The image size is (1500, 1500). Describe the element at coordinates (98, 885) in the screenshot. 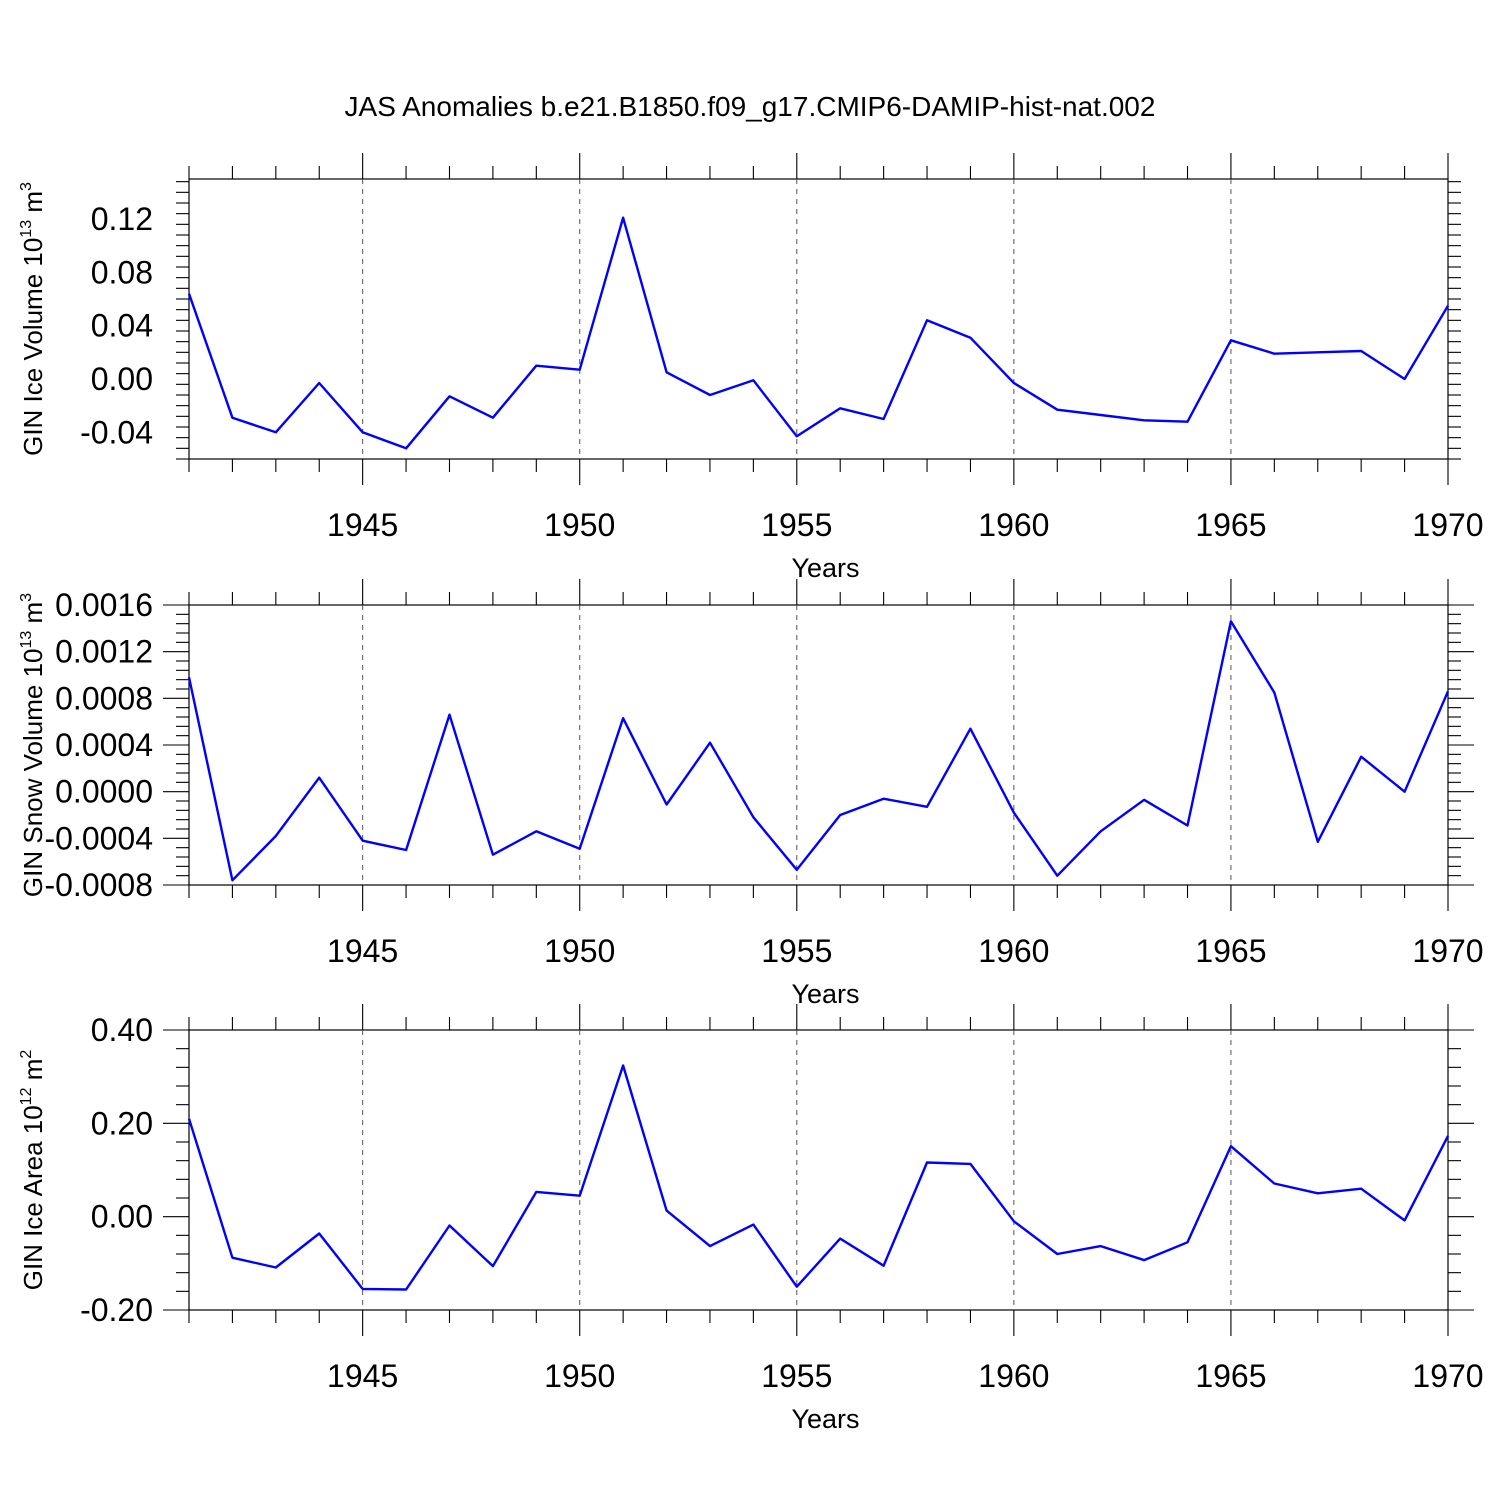

I see `y-tick-label: -0.0008` at that location.